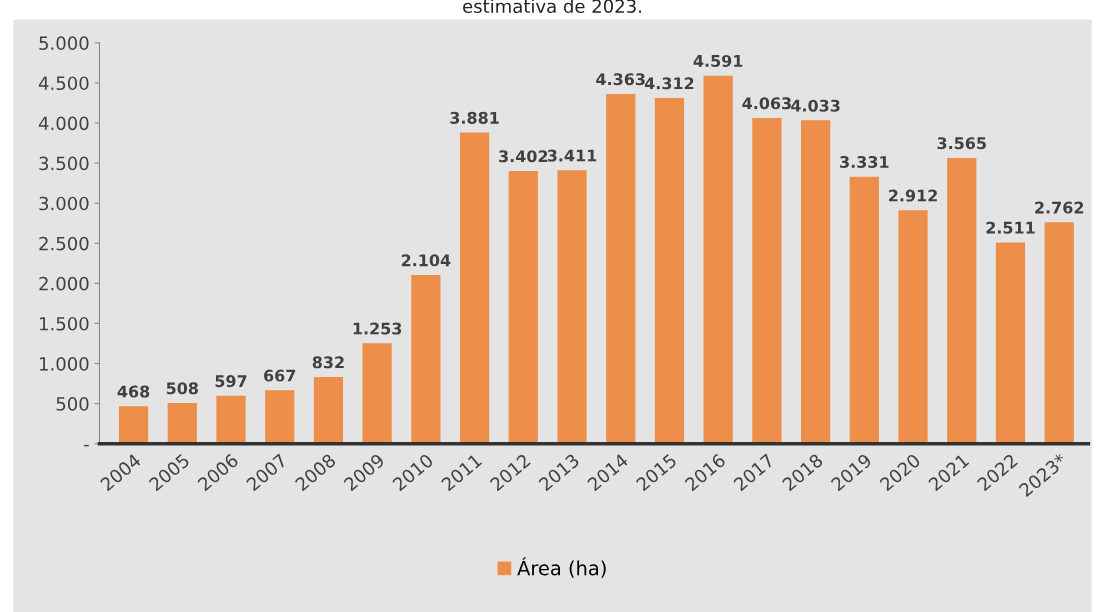 Image resolution: width=1105 pixels, height=612 pixels. Describe the element at coordinates (328, 362) in the screenshot. I see `data-label: 832` at that location.